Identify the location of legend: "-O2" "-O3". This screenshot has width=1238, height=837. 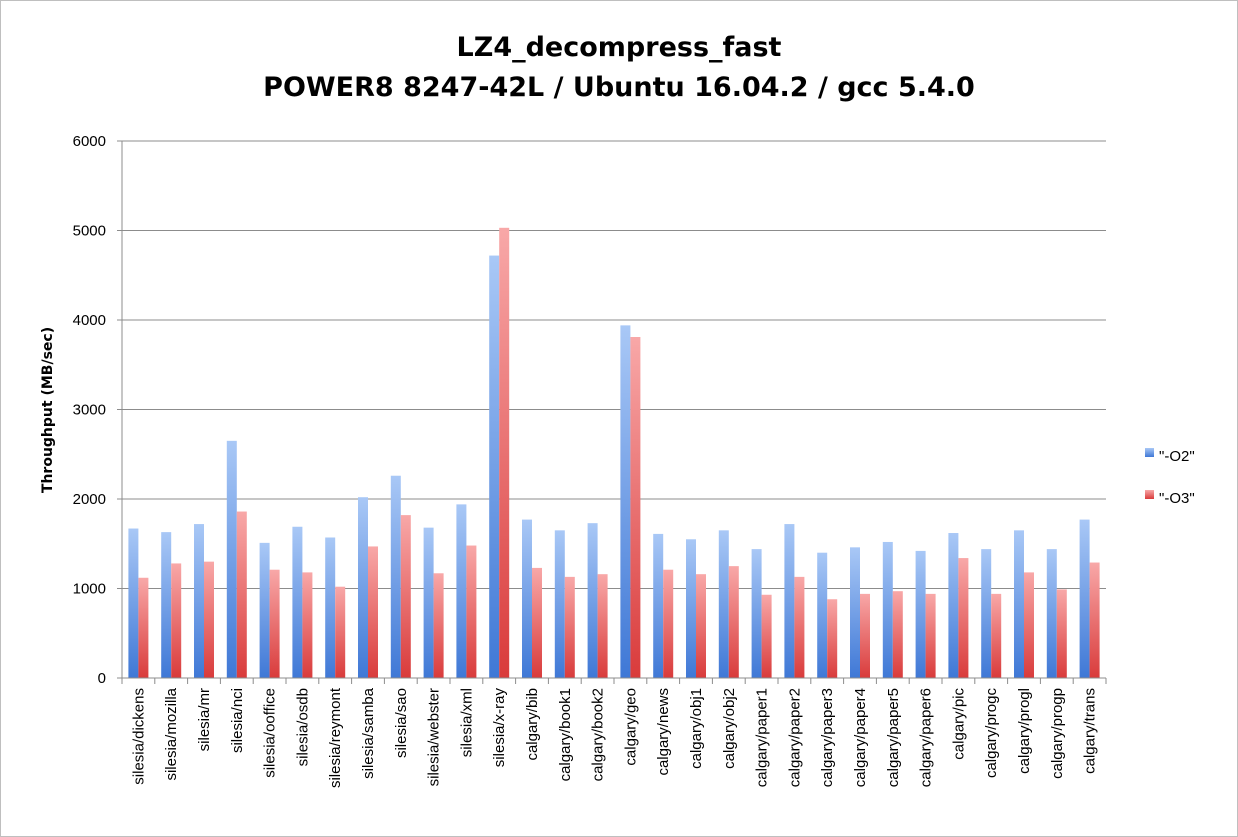
(1170, 477).